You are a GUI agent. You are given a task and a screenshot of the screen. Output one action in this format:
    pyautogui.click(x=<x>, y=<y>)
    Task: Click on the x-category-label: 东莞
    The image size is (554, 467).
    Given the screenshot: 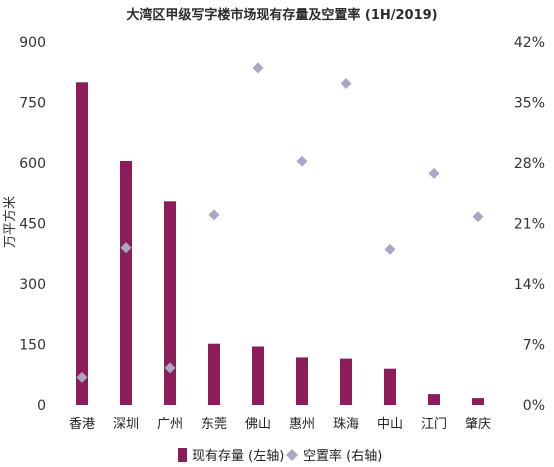 What is the action you would take?
    pyautogui.click(x=214, y=424)
    